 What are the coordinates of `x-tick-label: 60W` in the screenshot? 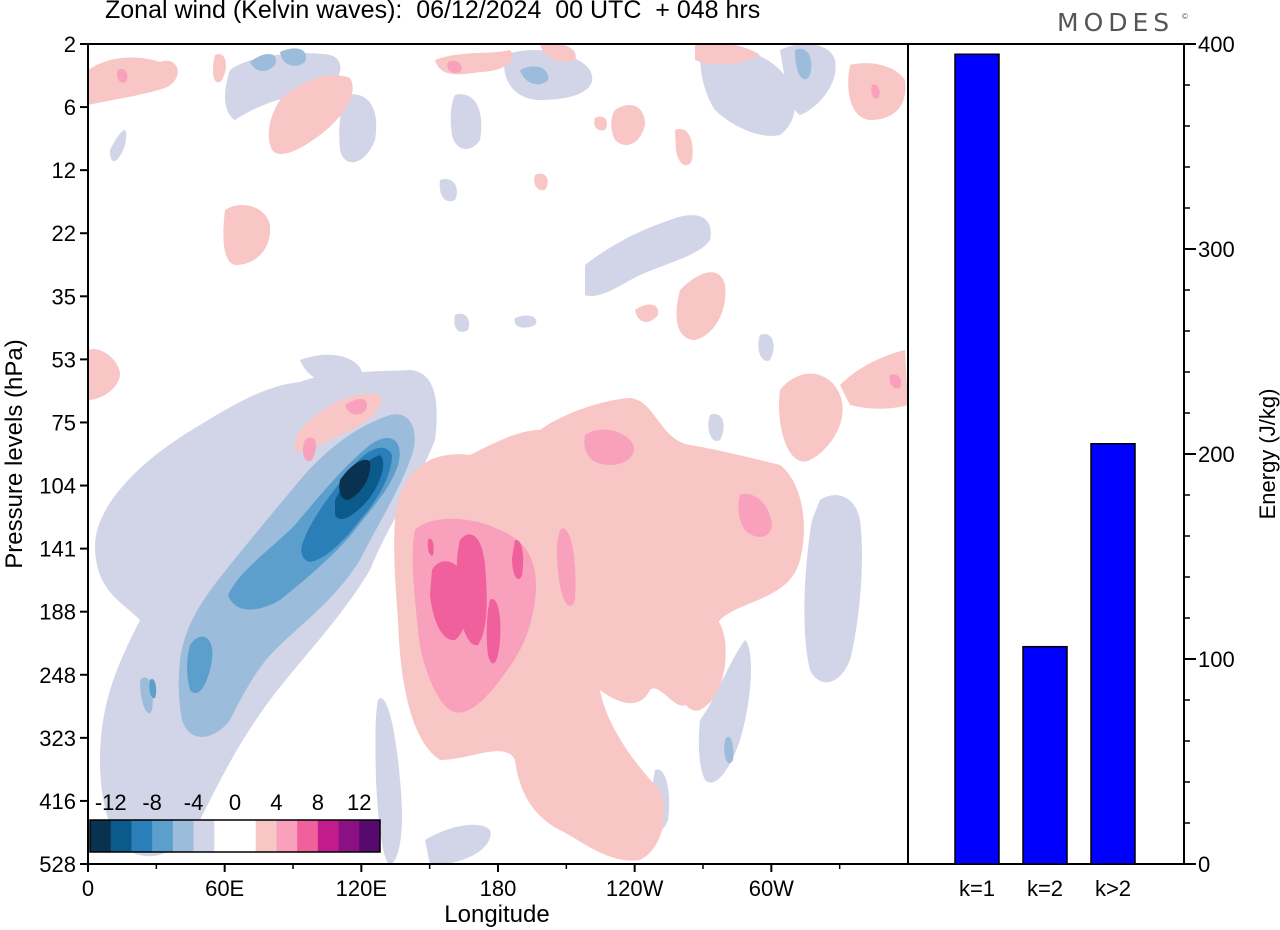 It's located at (771, 888).